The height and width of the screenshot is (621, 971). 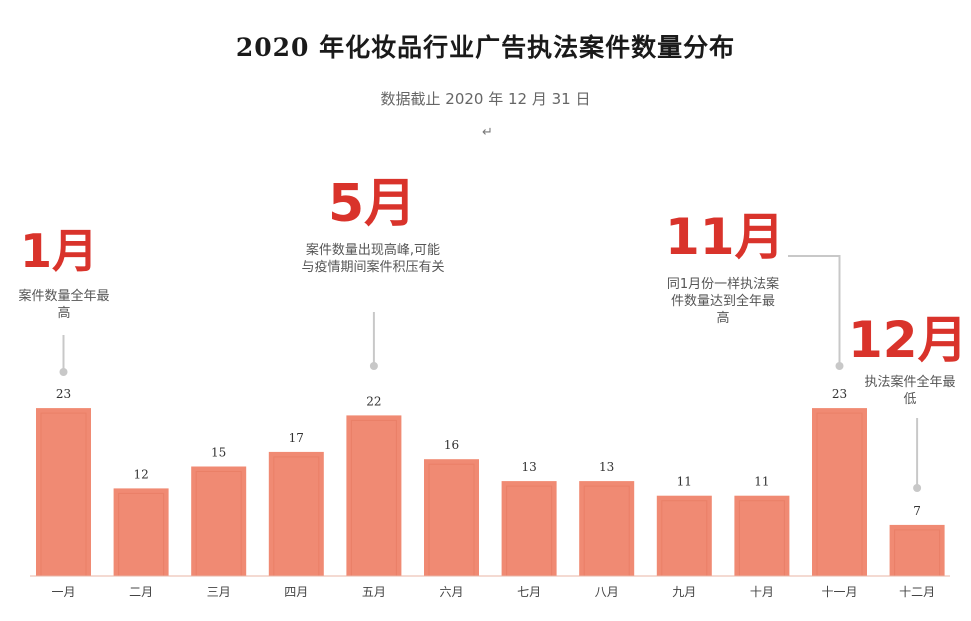 What do you see at coordinates (761, 482) in the screenshot?
I see `data-label-10: 11` at bounding box center [761, 482].